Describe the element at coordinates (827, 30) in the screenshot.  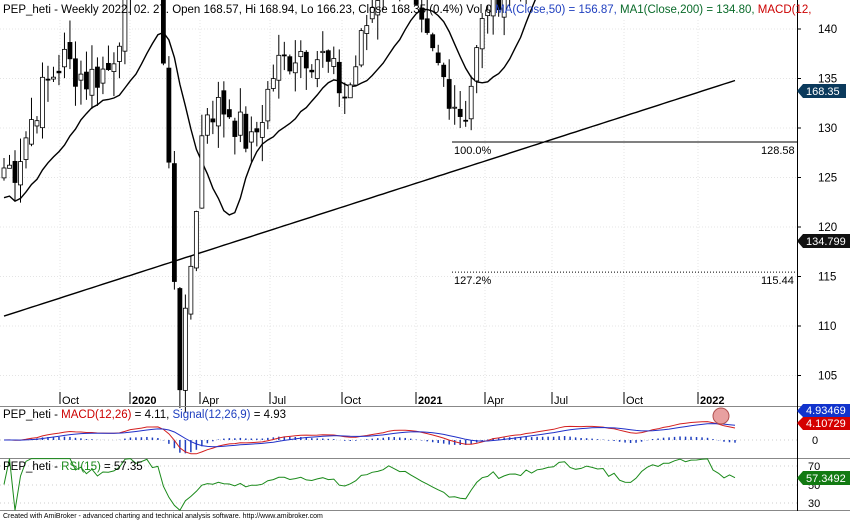
I see `price-tick-label: 140` at that location.